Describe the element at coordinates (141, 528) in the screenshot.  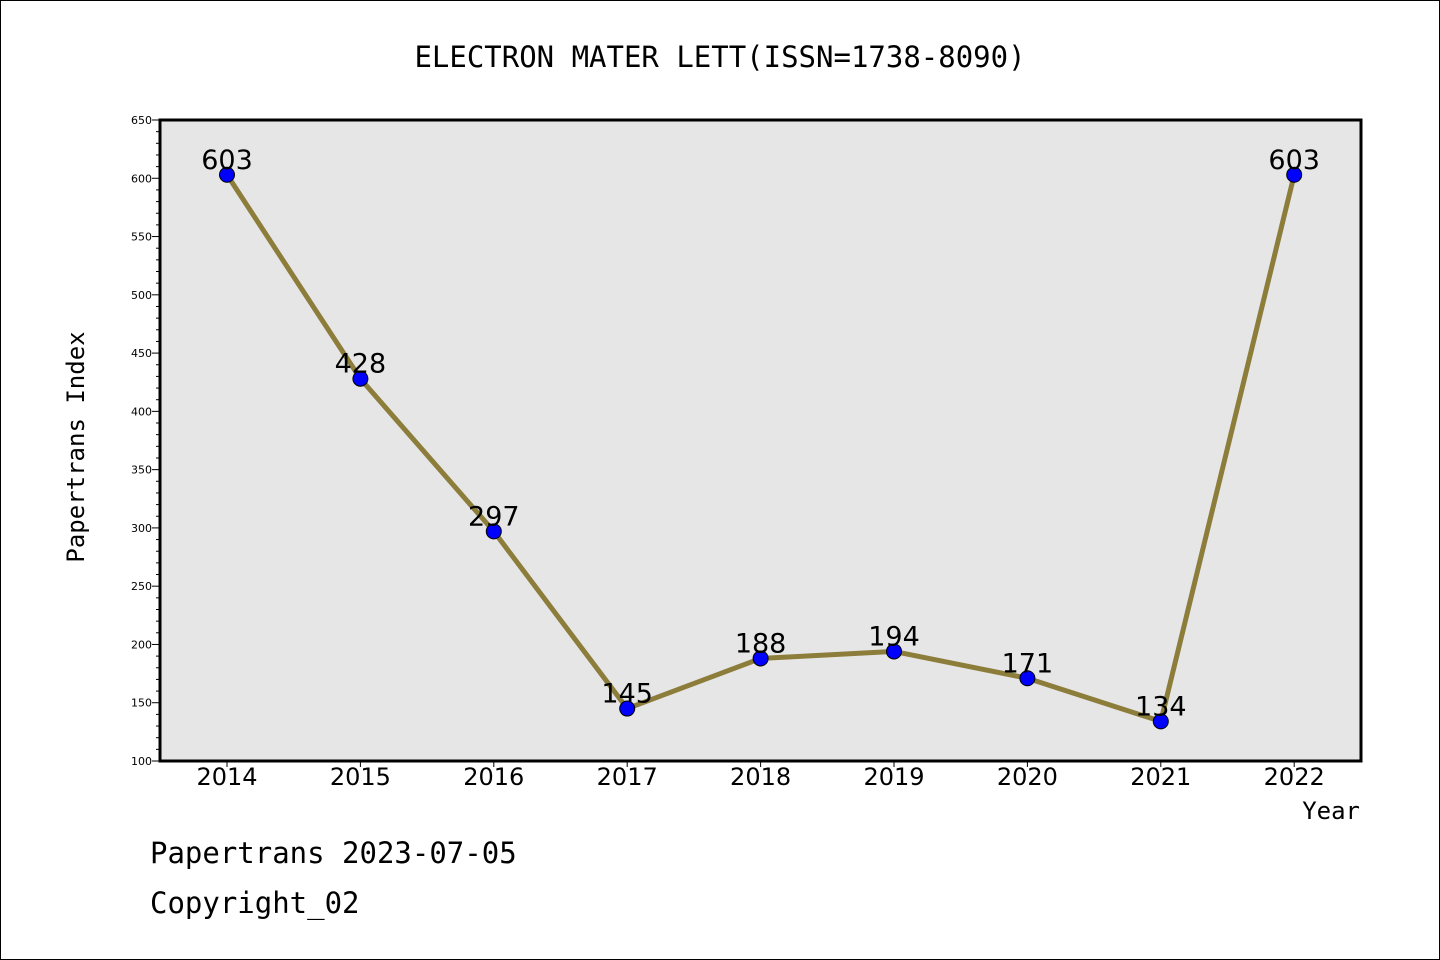
I see `y-tick-label: 300` at that location.